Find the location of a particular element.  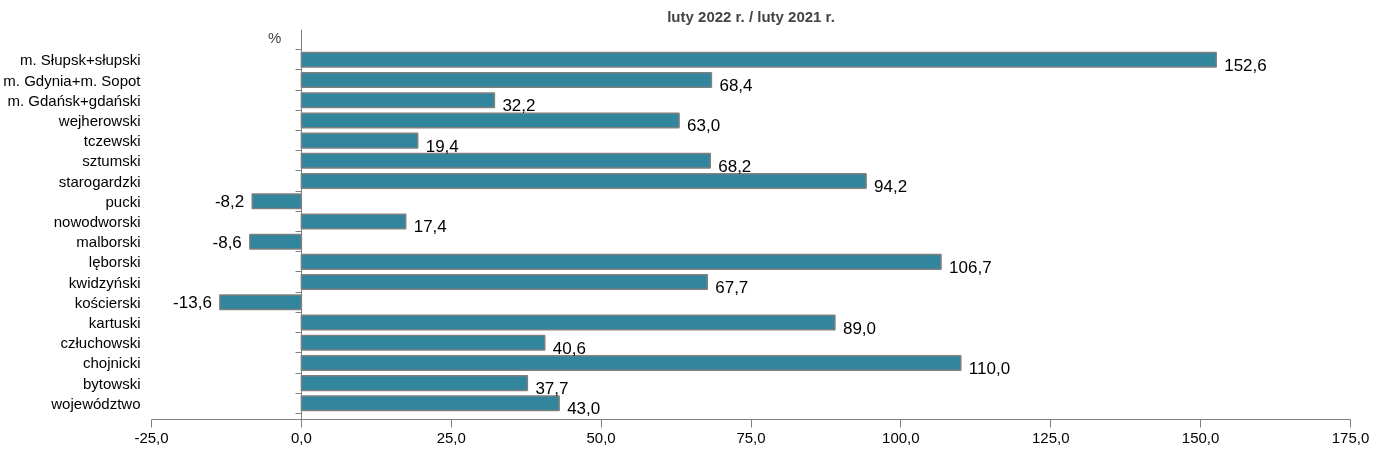

data-label: -13,6 is located at coordinates (192, 303).